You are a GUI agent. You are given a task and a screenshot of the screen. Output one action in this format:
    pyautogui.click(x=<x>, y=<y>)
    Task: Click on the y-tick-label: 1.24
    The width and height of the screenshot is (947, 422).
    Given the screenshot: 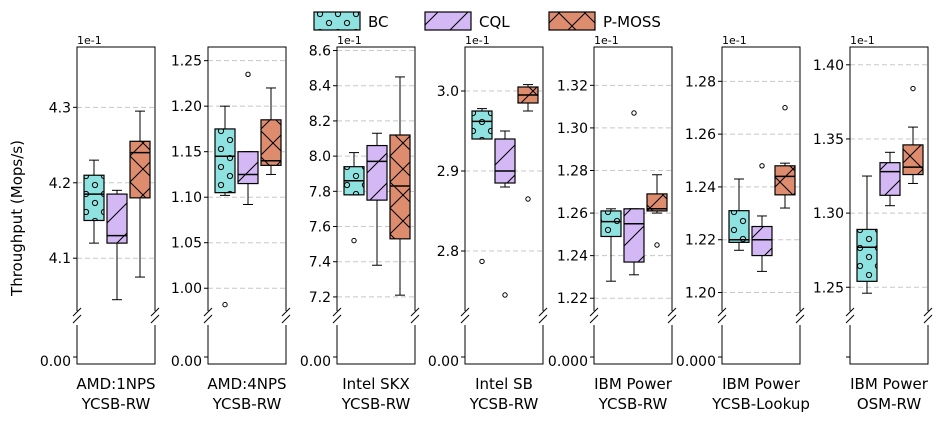 What is the action you would take?
    pyautogui.click(x=700, y=188)
    